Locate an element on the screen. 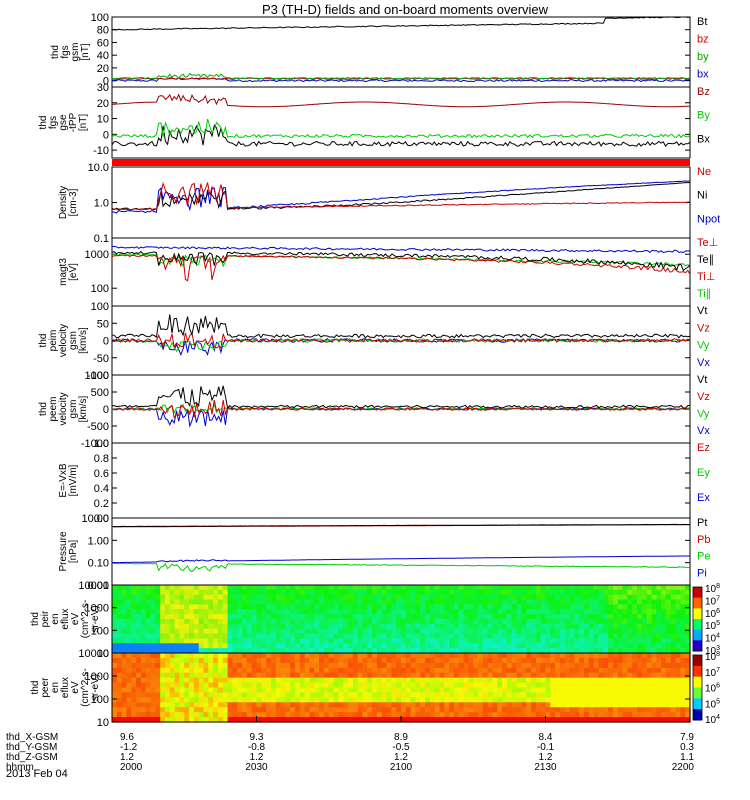  colorbar-tick-label: 105 is located at coordinates (712, 704).